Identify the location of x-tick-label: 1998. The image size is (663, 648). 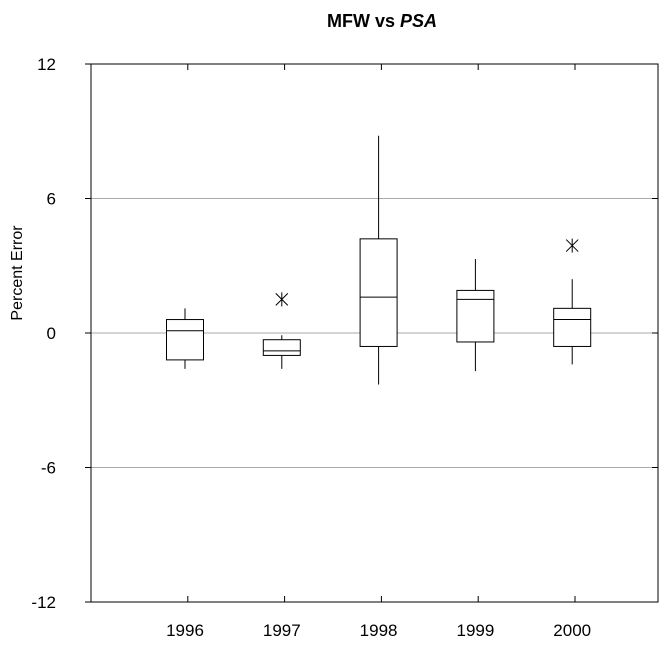
(379, 630).